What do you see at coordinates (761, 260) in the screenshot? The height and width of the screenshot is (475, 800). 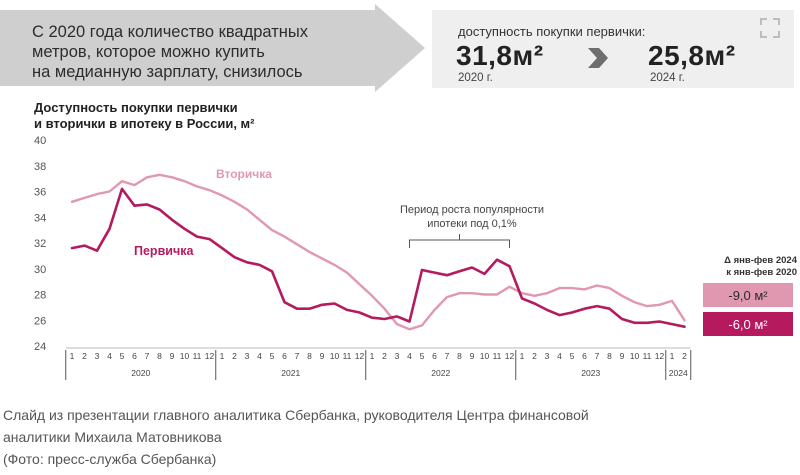 I see `delta-header-1: Δ янв-фев 2024` at bounding box center [761, 260].